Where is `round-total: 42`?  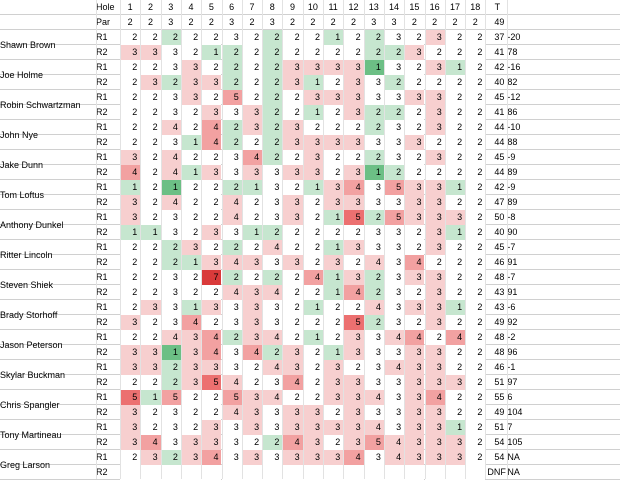 round-total: 42 is located at coordinates (499, 67).